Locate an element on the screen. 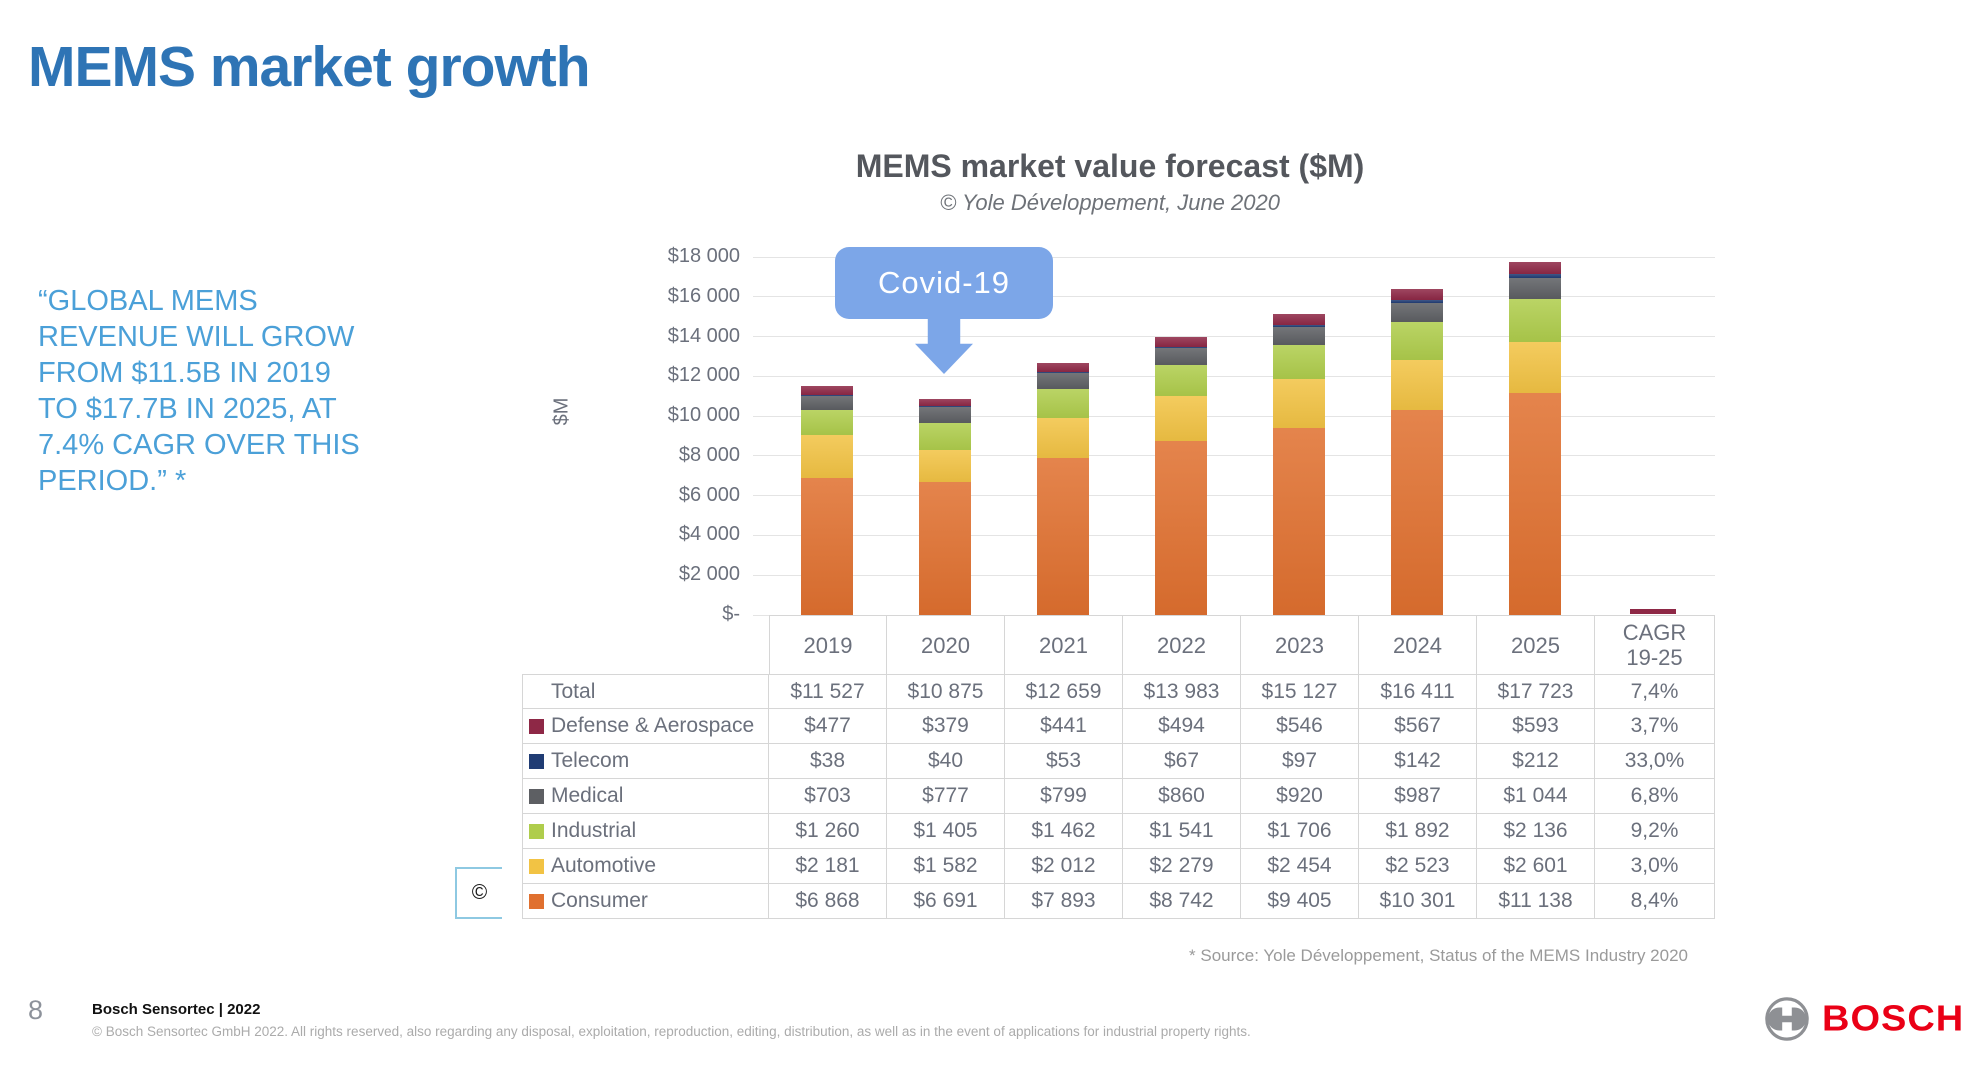 The width and height of the screenshot is (1968, 1066). legend-swatch-consumer is located at coordinates (536, 901).